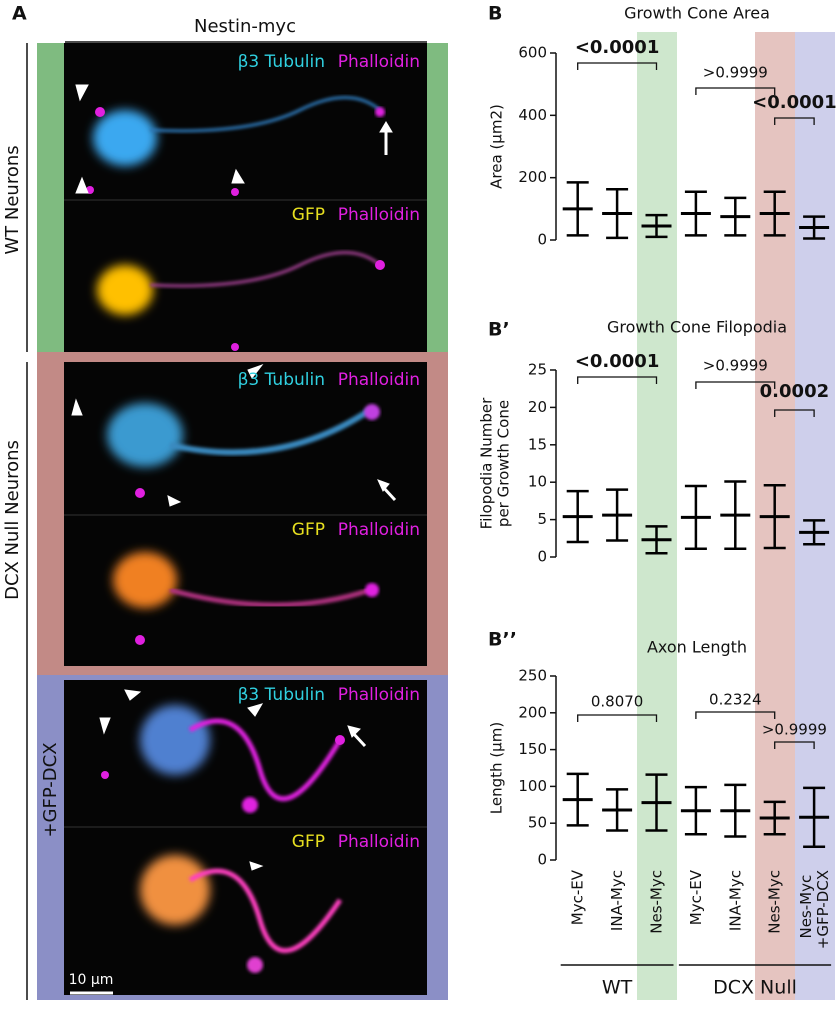 The width and height of the screenshot is (837, 1010). What do you see at coordinates (697, 13) in the screenshot?
I see `chart-title: Growth Cone Area` at bounding box center [697, 13].